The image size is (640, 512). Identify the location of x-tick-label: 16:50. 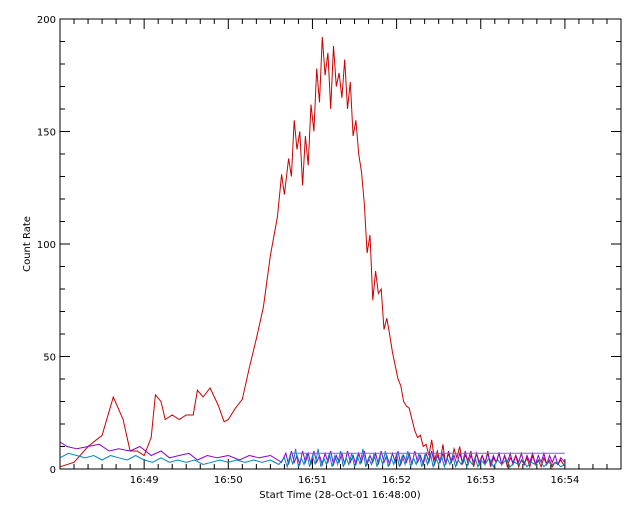
(228, 480).